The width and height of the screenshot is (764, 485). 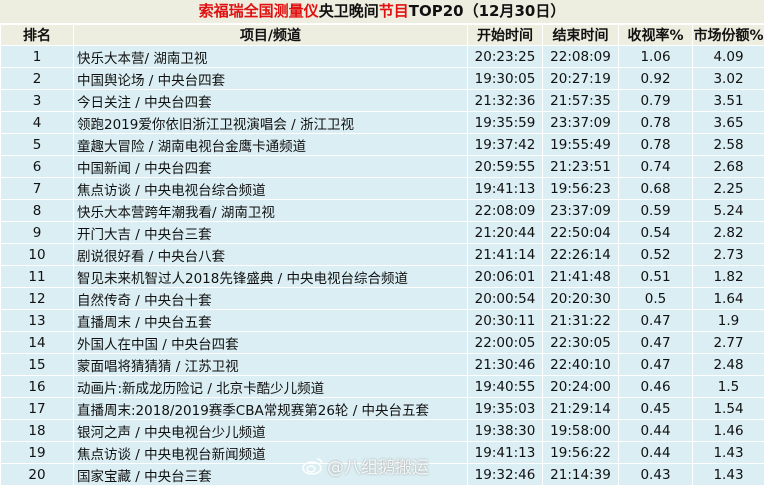 I want to click on cell-share: 3.51, so click(x=728, y=100).